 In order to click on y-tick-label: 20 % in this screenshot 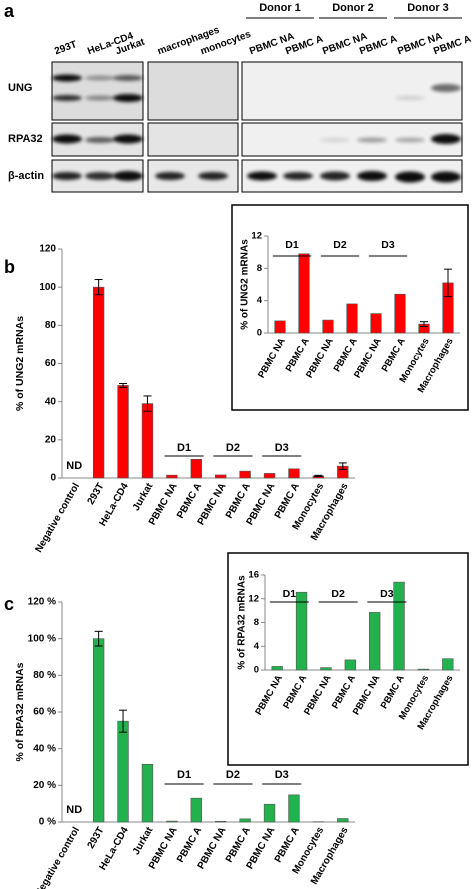, I will do `click(44, 785)`.